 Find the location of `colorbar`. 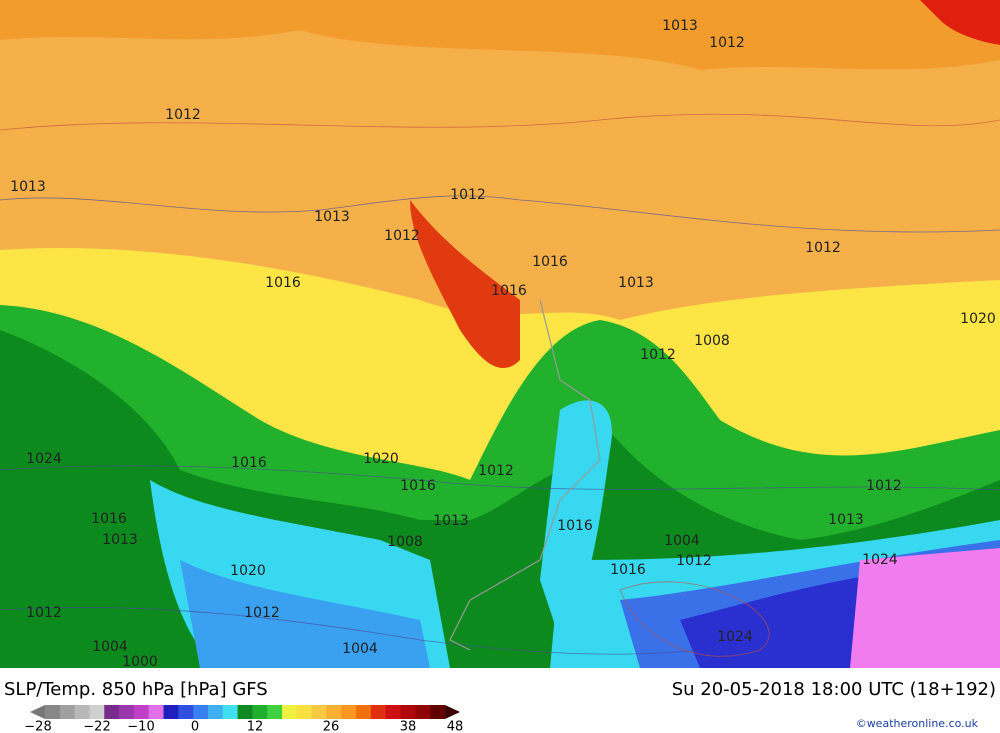

colorbar is located at coordinates (245, 712).